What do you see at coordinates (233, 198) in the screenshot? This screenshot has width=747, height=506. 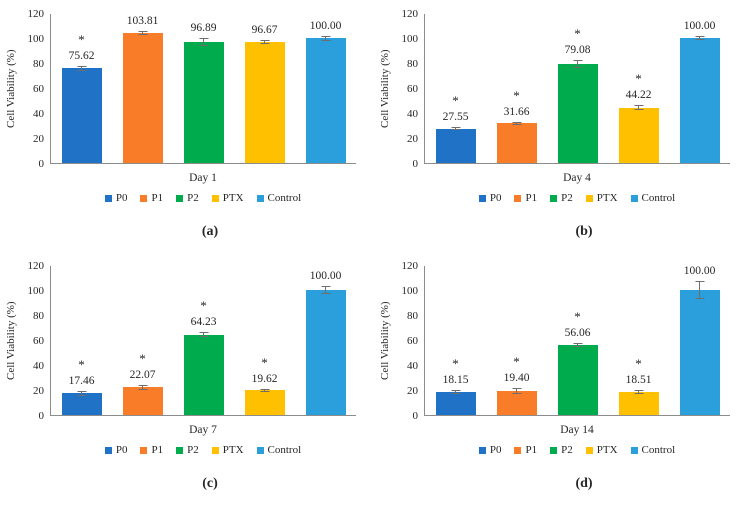 I see `legend-label: PTX` at bounding box center [233, 198].